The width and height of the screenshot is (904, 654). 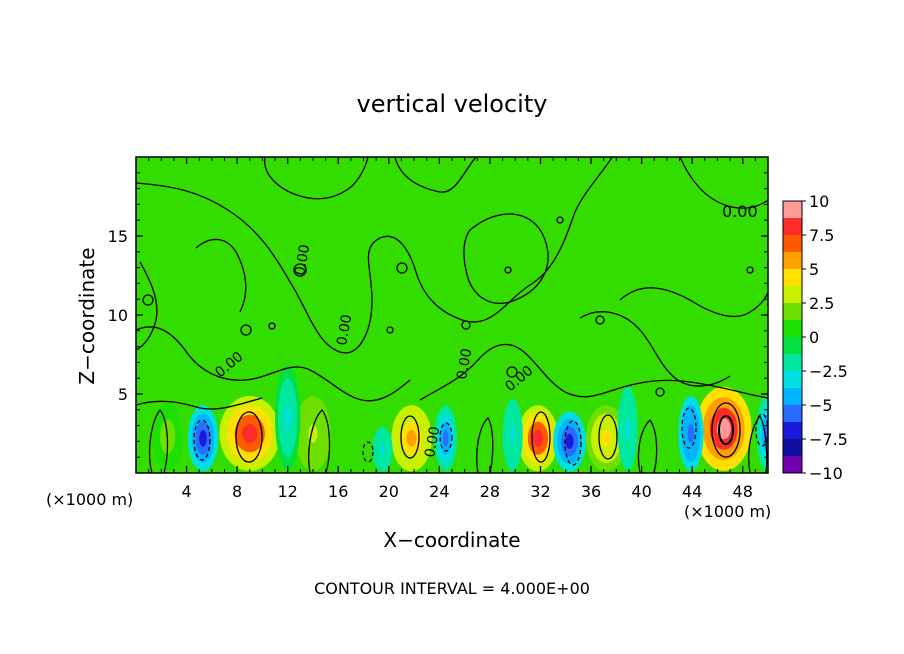 I want to click on chart-title: vertical velocity, so click(x=452, y=104).